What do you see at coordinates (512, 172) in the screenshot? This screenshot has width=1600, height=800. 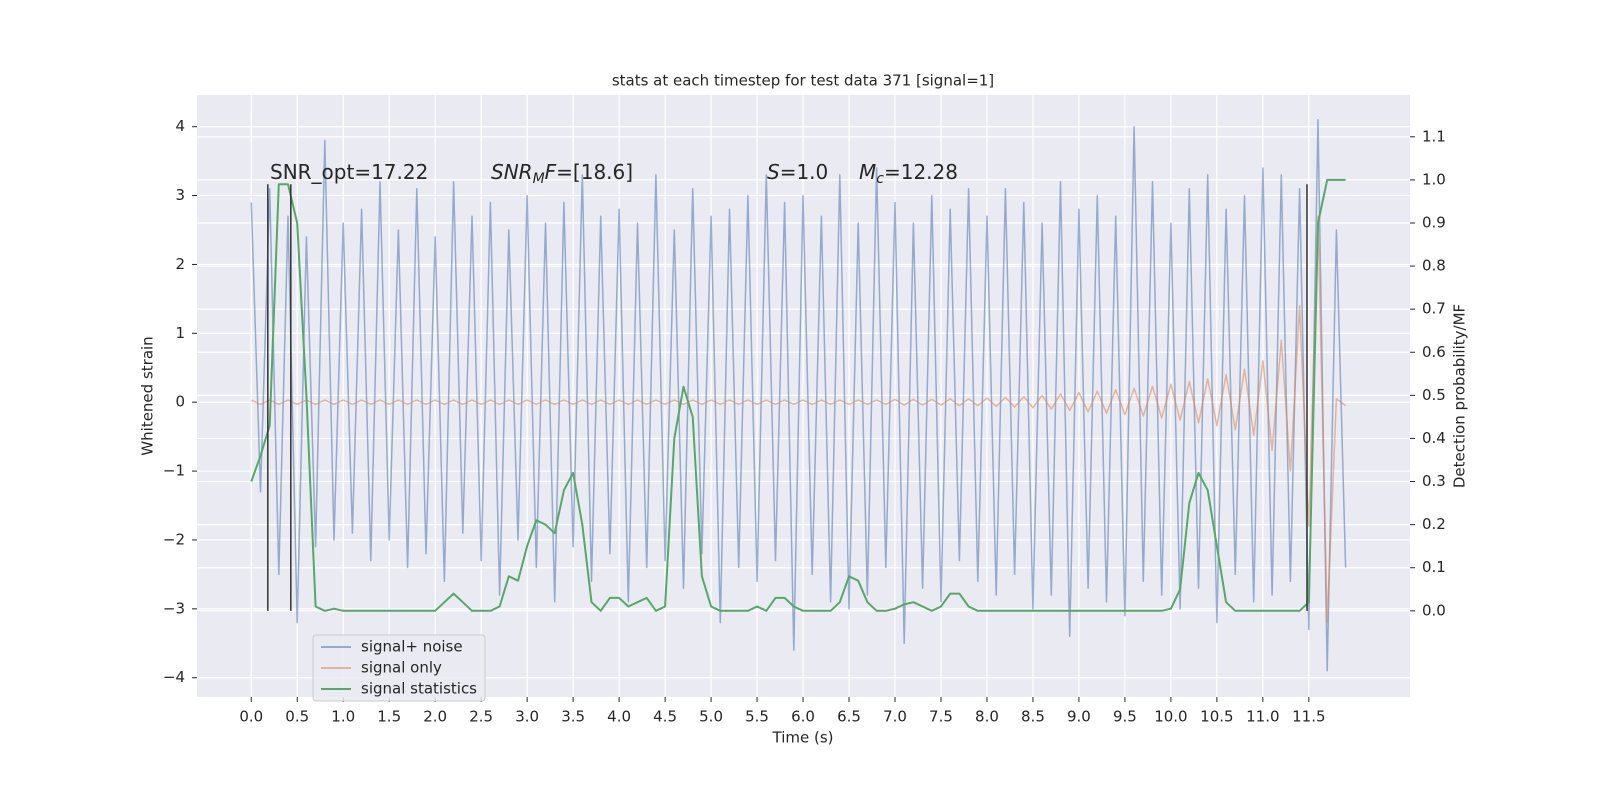 I see `annotation-part: SNR` at bounding box center [512, 172].